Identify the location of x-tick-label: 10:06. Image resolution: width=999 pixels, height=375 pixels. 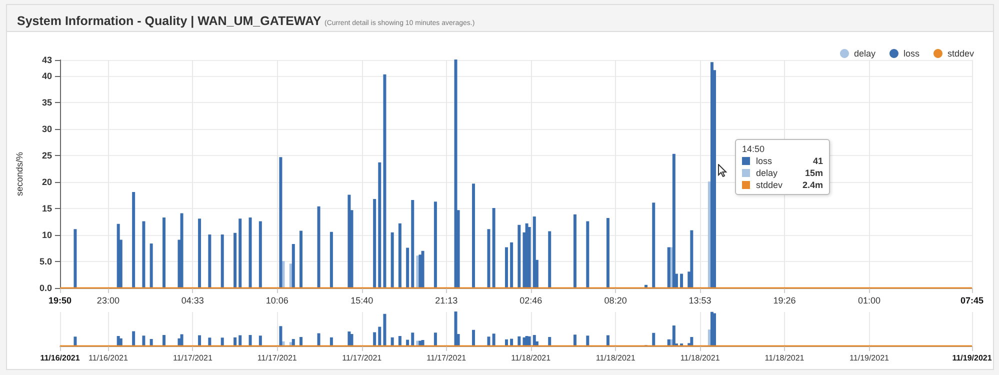
(277, 301).